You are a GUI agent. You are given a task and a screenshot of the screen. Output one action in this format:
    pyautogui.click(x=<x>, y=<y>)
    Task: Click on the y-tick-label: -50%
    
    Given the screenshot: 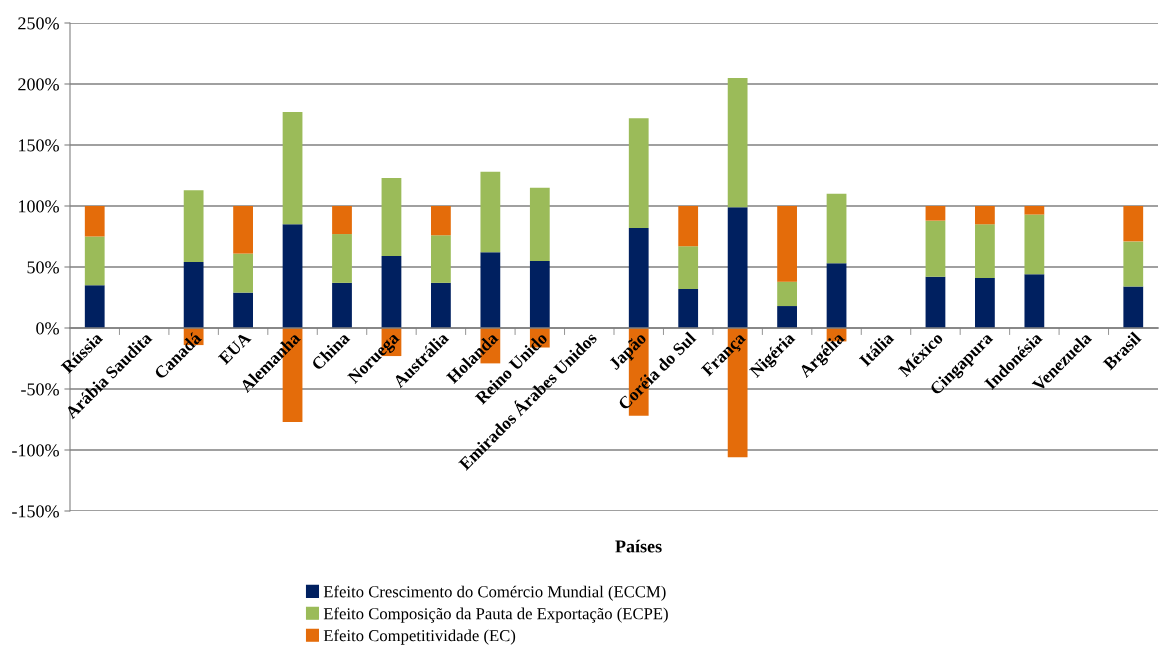 What is the action you would take?
    pyautogui.click(x=40, y=389)
    